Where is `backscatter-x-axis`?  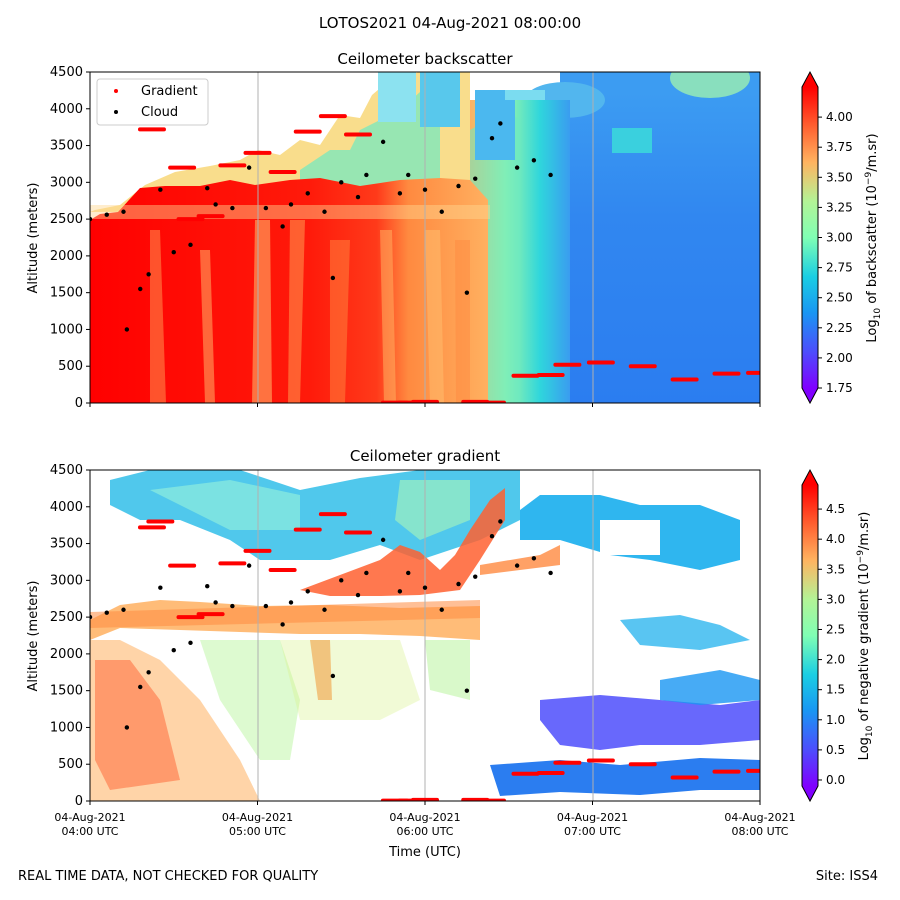 backscatter-x-axis is located at coordinates (425, 405).